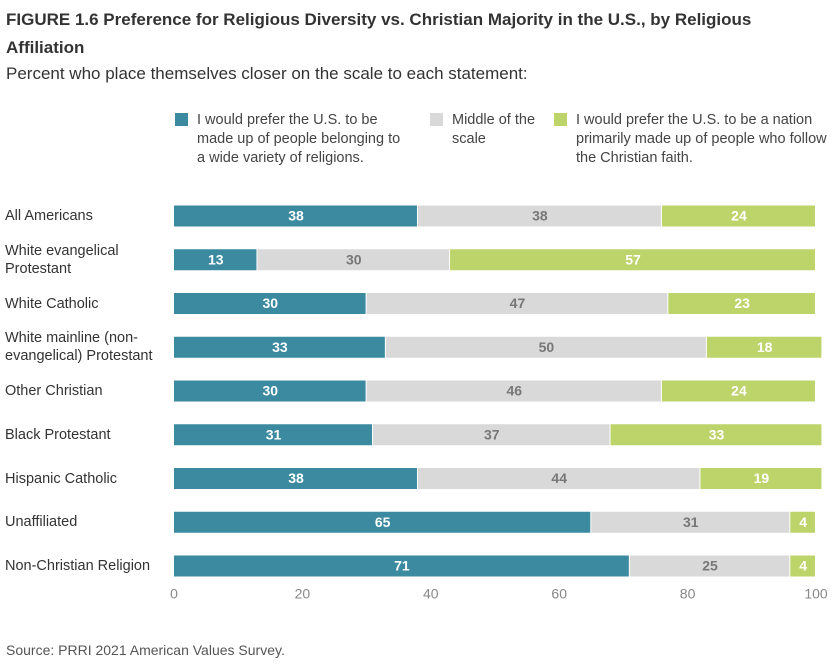 This screenshot has height=668, width=840. Describe the element at coordinates (61, 478) in the screenshot. I see `category-label: Hispanic Catholic` at that location.